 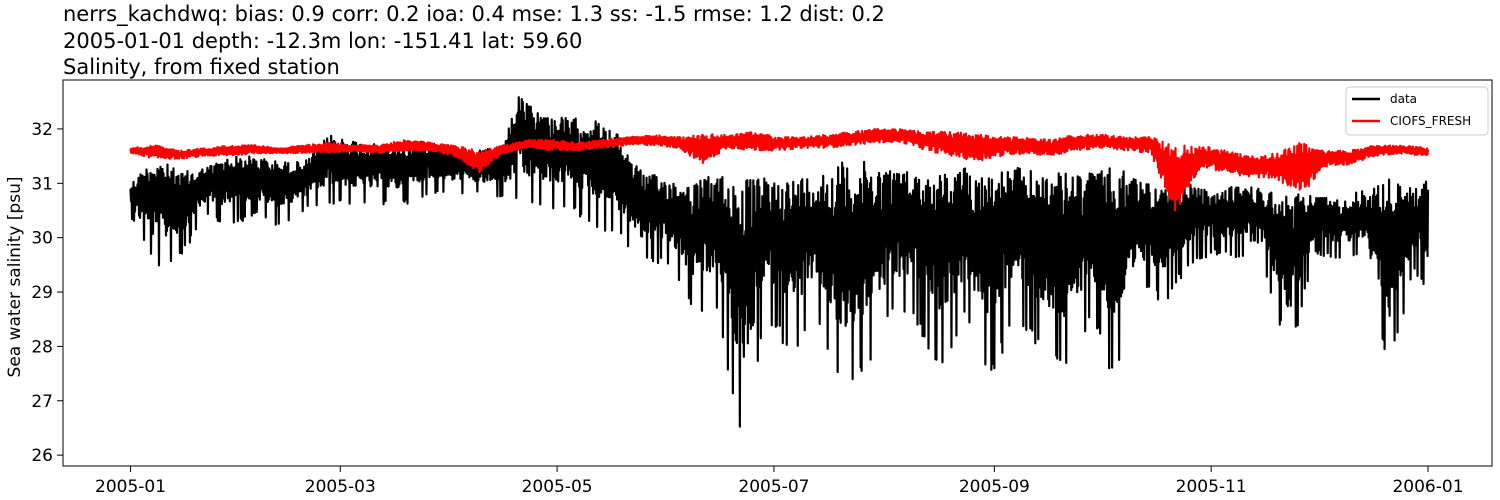 What do you see at coordinates (1427, 487) in the screenshot?
I see `x-tick-label: 2006-01` at bounding box center [1427, 487].